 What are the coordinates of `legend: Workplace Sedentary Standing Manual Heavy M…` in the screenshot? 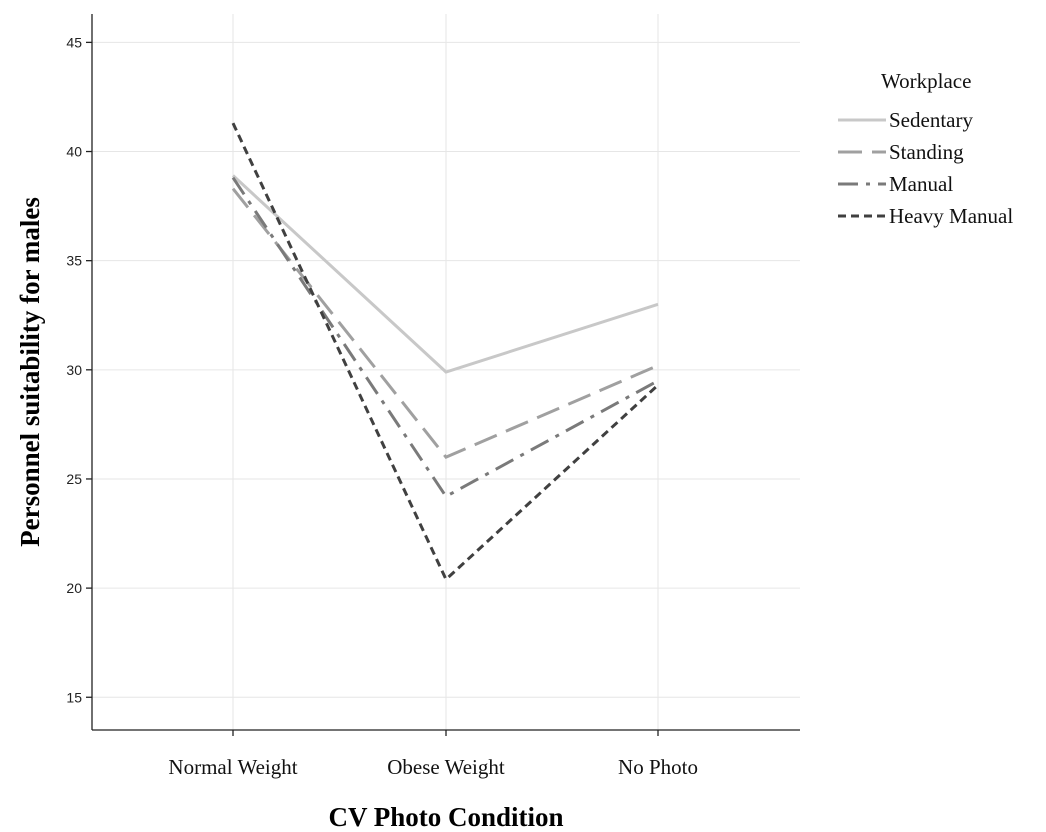 It's located at (925, 148).